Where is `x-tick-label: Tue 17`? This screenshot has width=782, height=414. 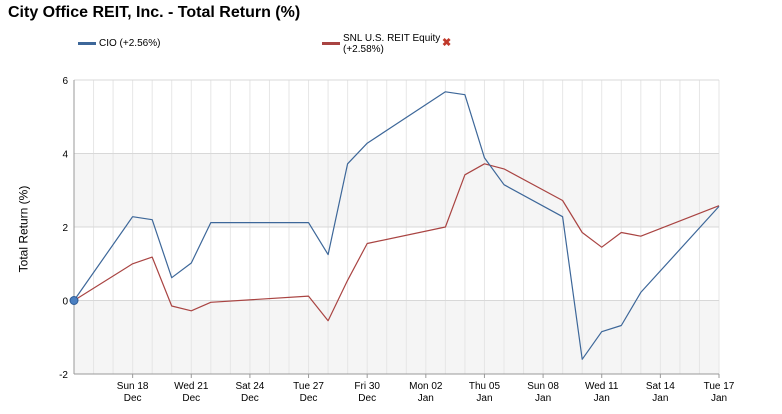
x-tick-label: Tue 17 is located at coordinates (719, 386).